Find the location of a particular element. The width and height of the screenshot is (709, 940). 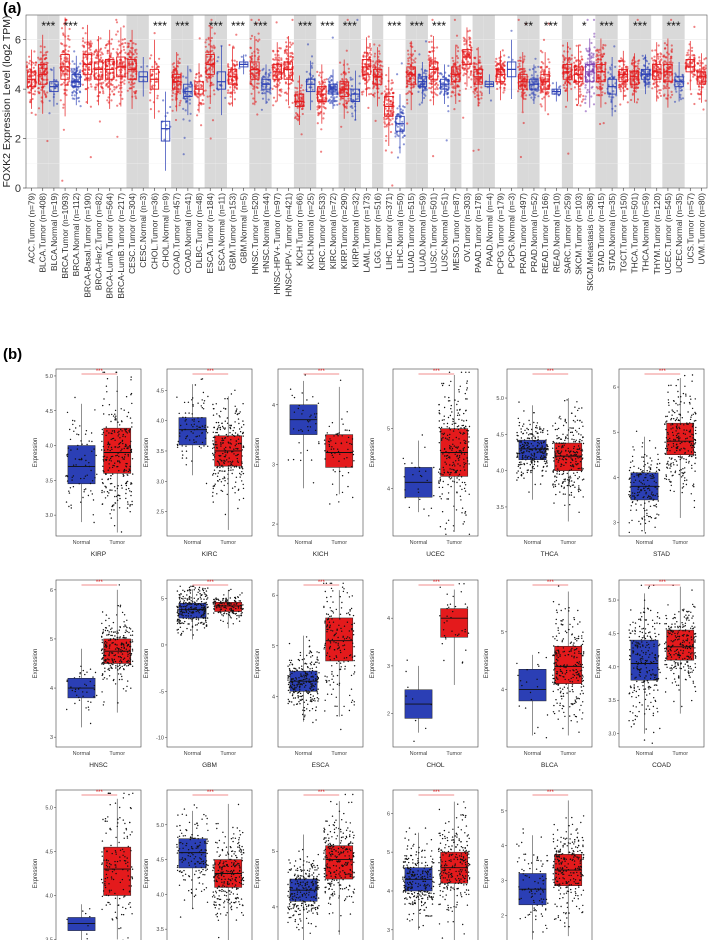

significance-label: *** is located at coordinates (439, 26).